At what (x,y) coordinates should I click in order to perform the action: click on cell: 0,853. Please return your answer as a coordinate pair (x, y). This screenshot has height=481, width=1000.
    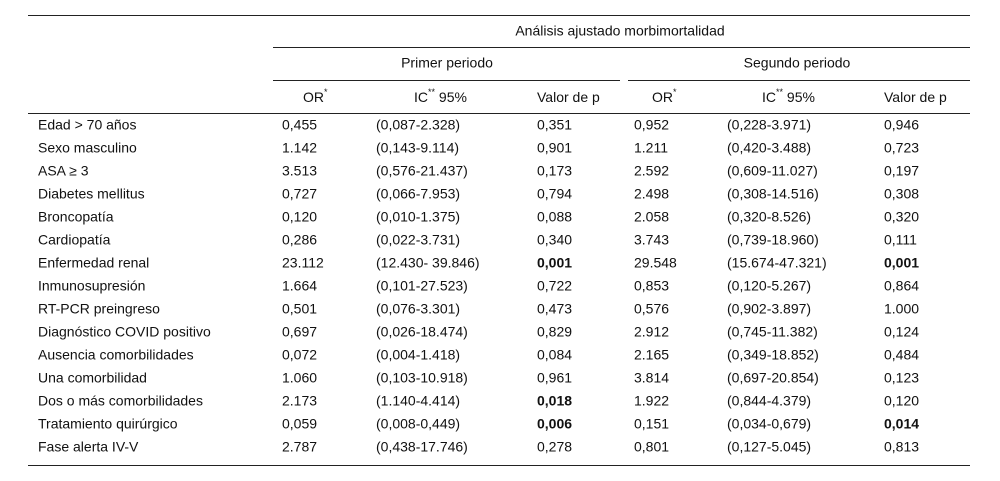
    Looking at the image, I should click on (651, 286).